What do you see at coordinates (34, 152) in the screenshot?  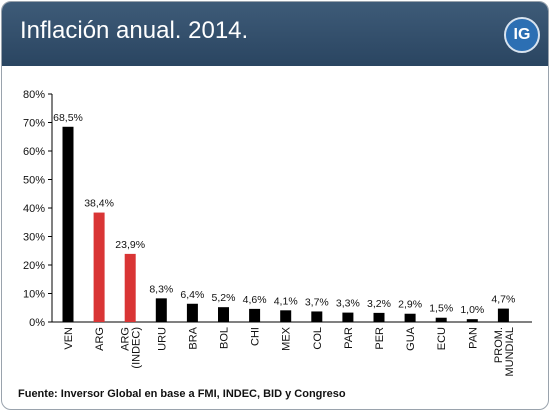 I see `y-tick-label: 60%` at bounding box center [34, 152].